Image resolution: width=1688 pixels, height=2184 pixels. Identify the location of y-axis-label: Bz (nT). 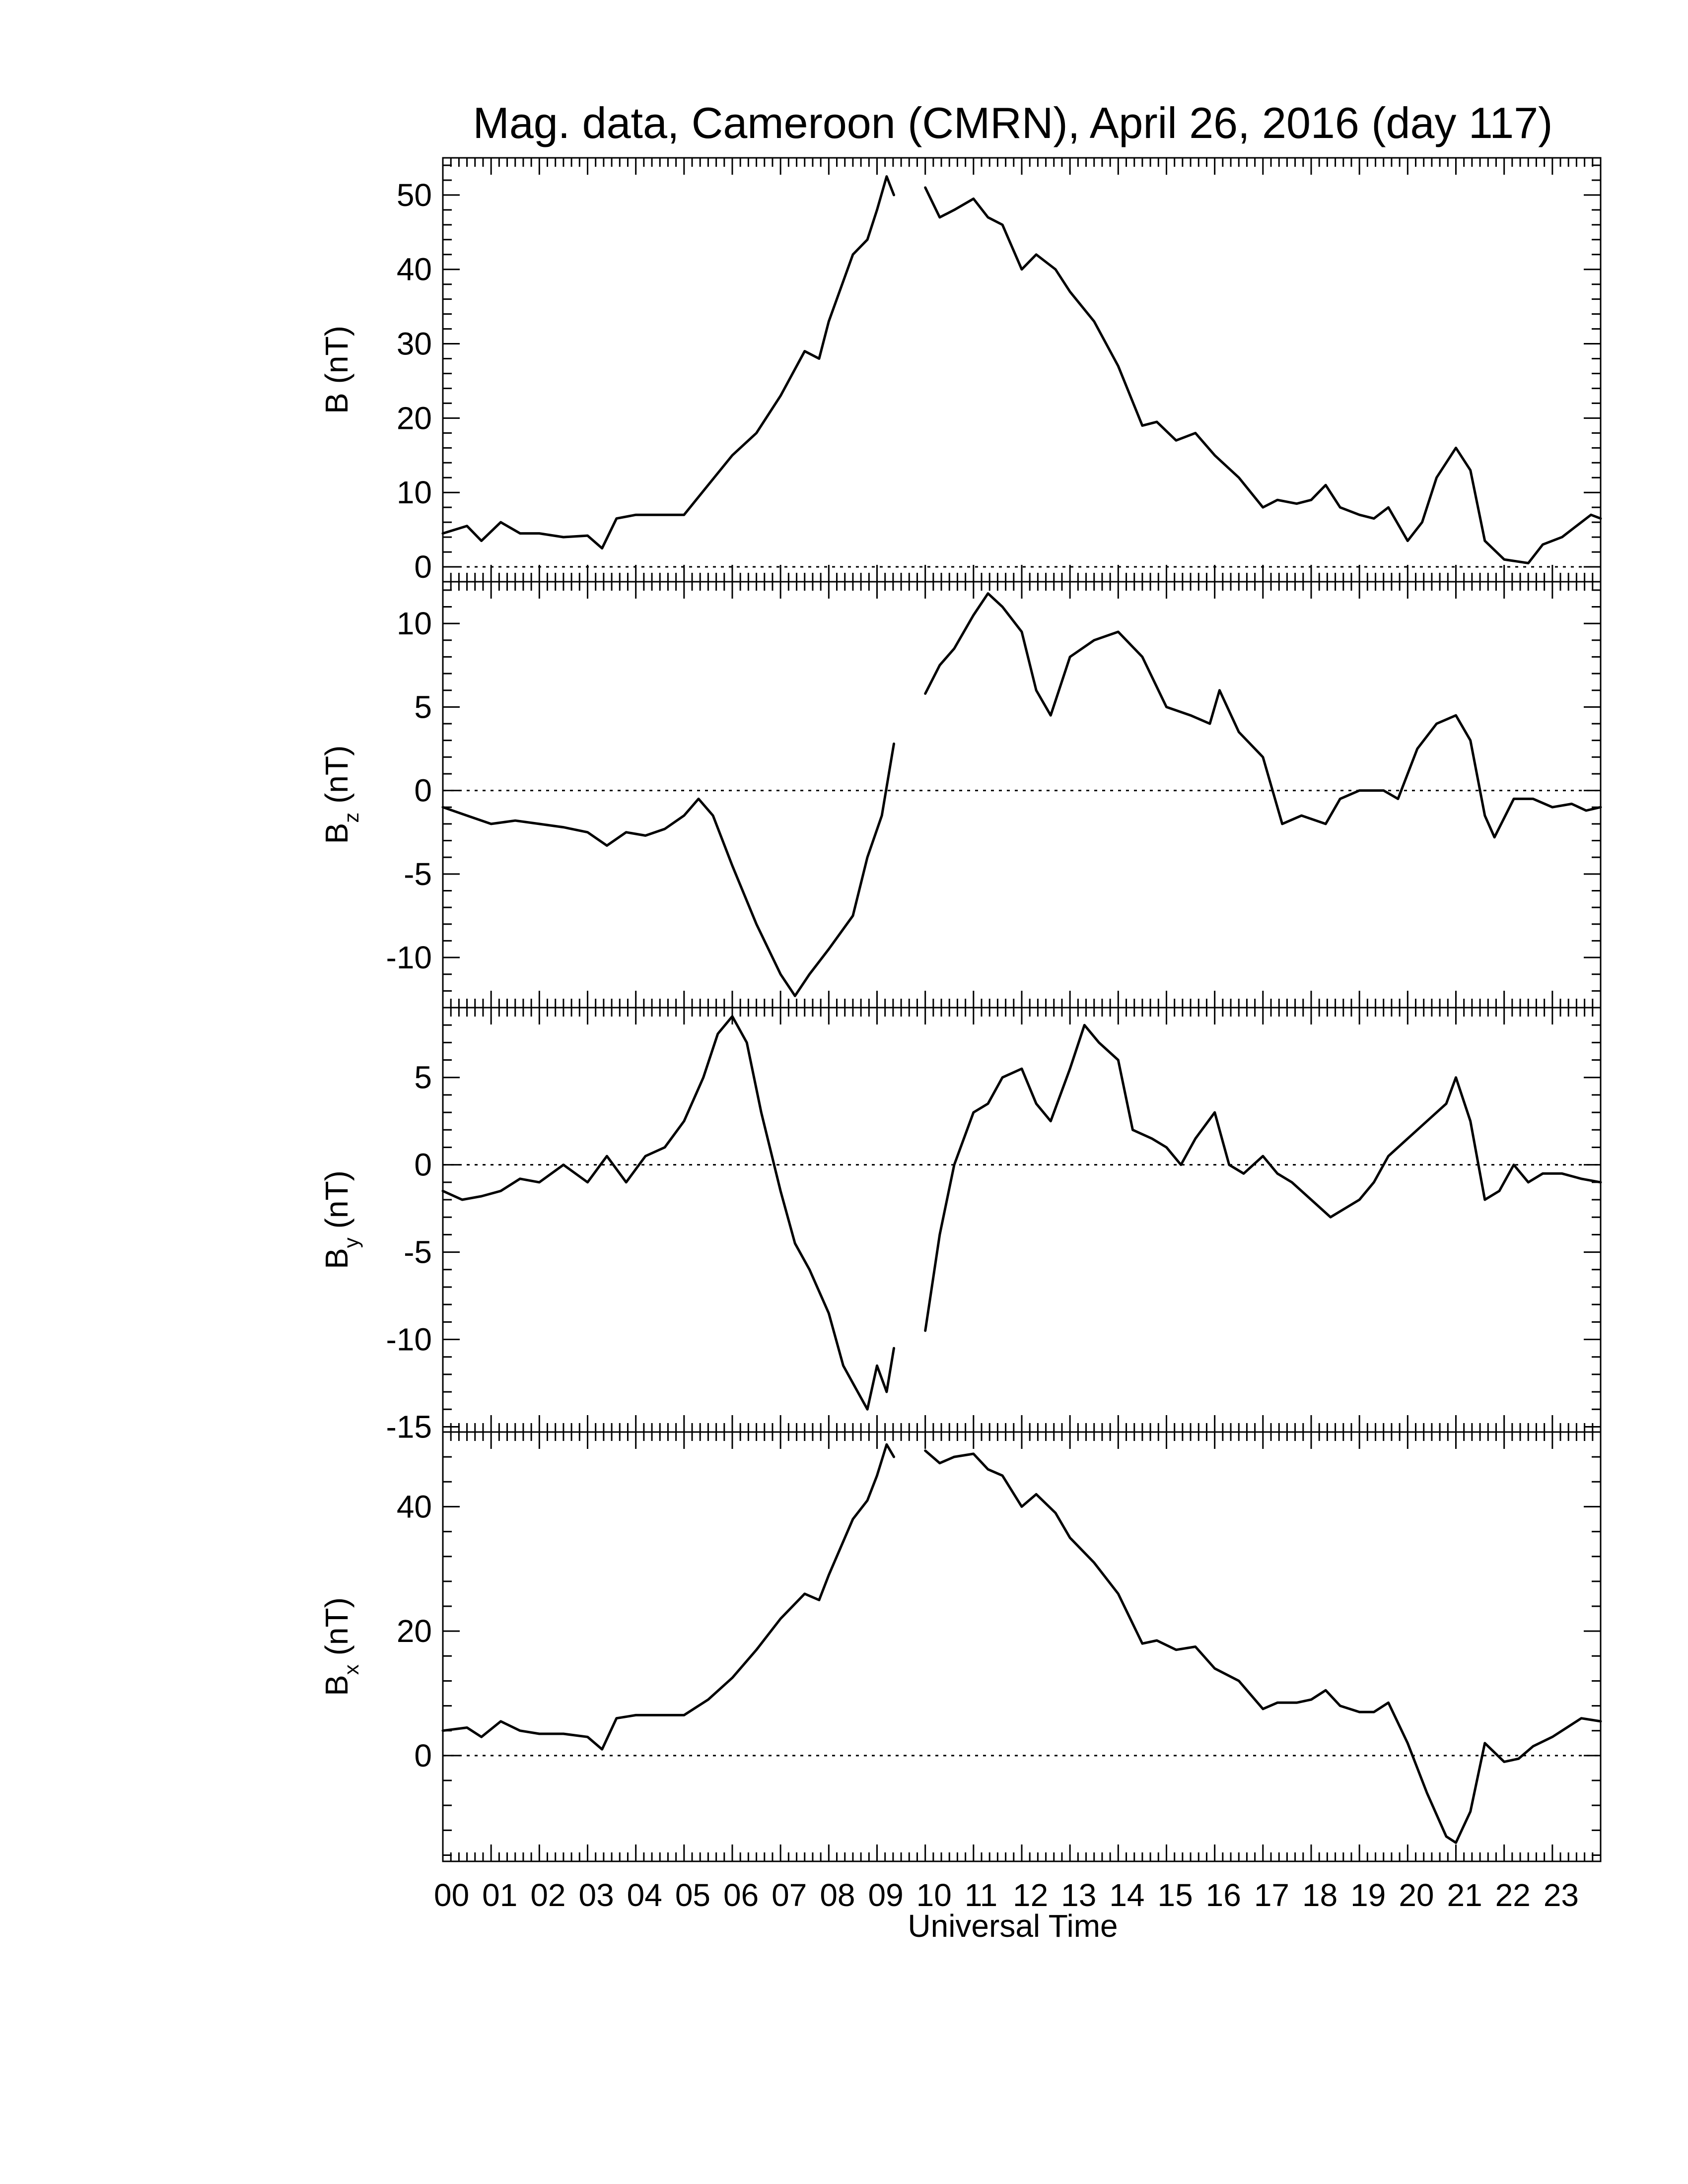
(341, 795).